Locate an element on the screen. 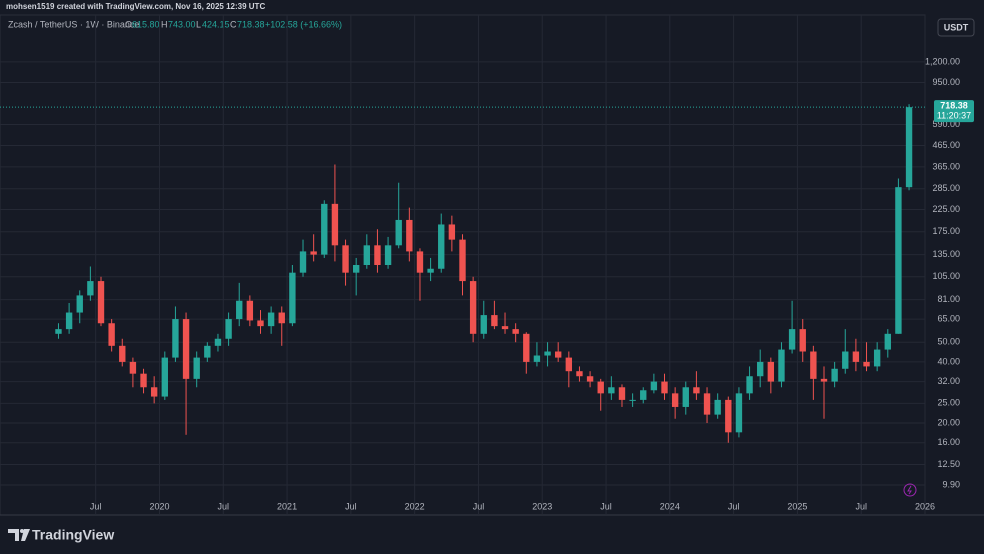 The width and height of the screenshot is (984, 554). brand-logo-dot is located at coordinates (22, 531).